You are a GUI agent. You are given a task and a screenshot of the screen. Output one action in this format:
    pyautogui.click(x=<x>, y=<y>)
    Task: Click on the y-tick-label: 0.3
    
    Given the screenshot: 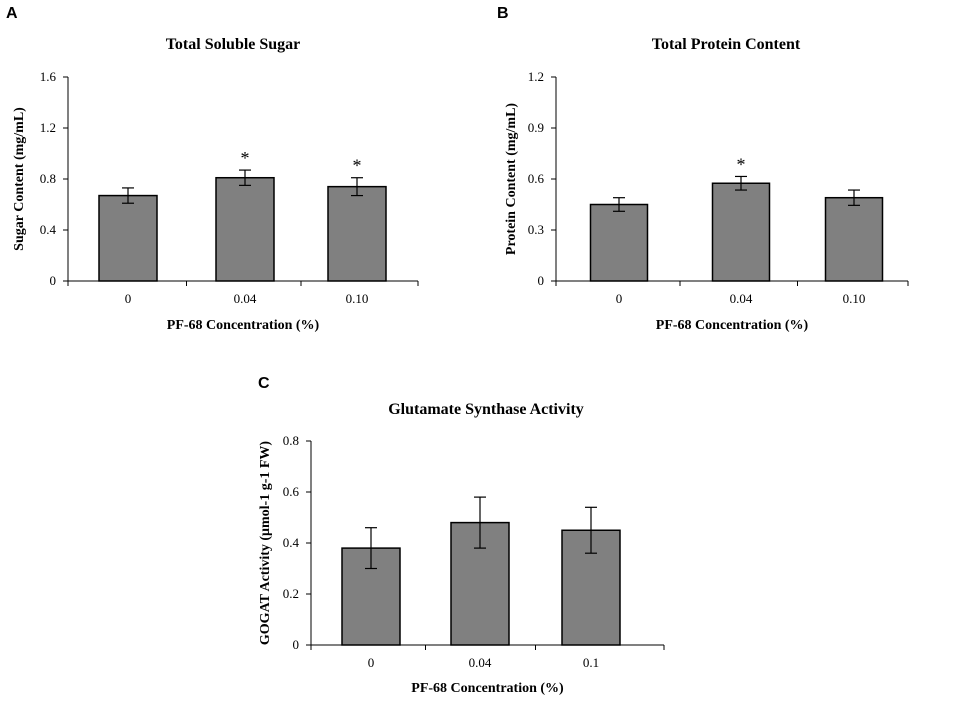 What is the action you would take?
    pyautogui.click(x=536, y=229)
    